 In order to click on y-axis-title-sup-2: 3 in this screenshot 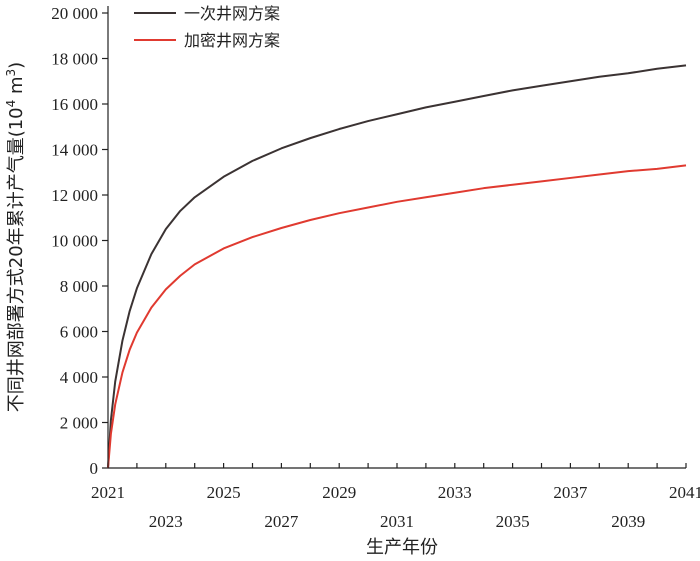, I will do `click(11, 73)`.